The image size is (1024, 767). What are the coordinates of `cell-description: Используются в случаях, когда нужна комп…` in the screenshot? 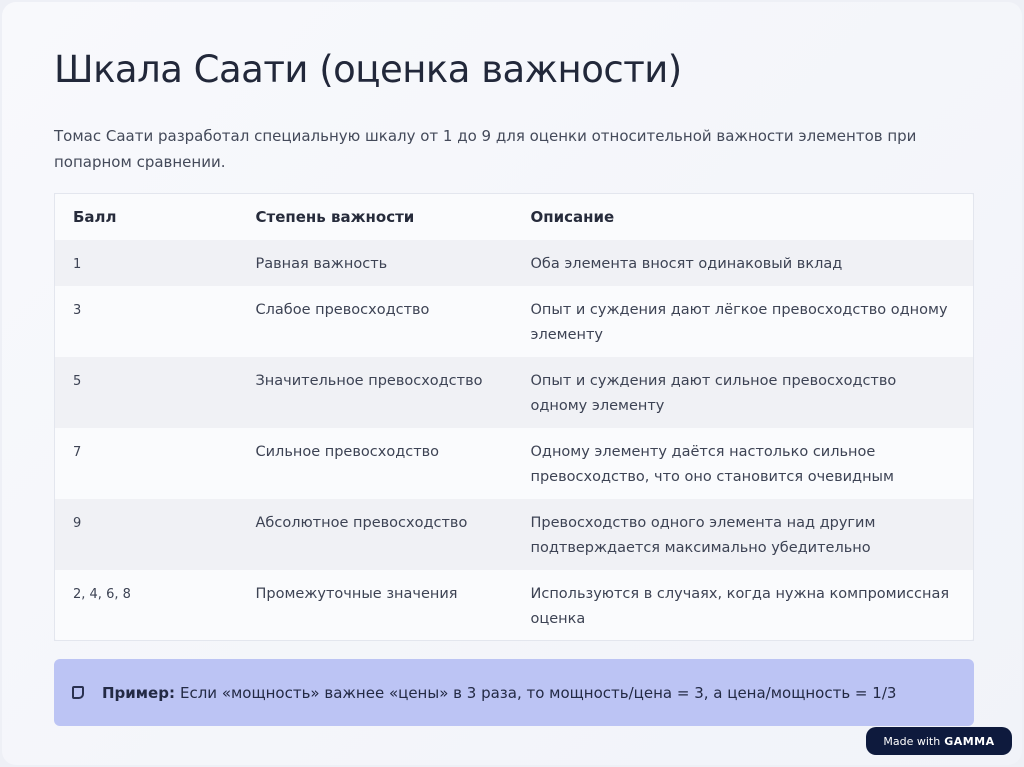 It's located at (740, 606).